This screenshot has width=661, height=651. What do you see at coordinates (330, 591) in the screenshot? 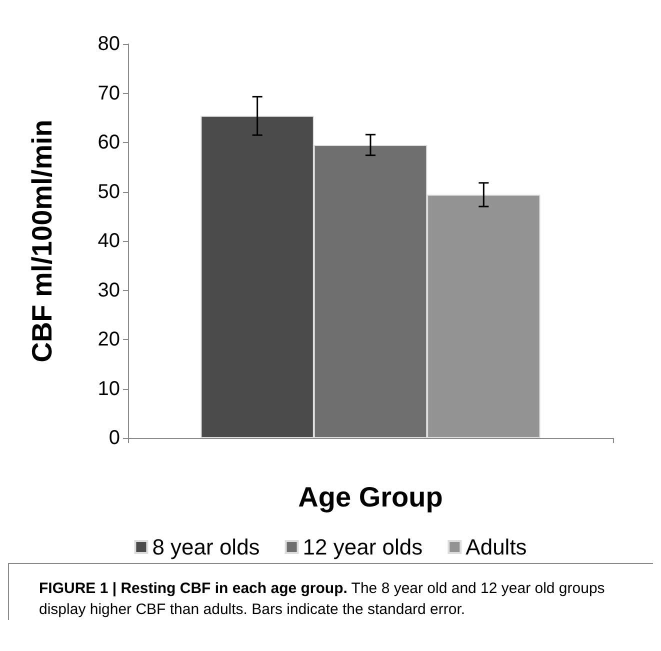
I see `caption: FIGURE 1 | Resting CBF in each age group. The 8 year old and 12 year old groups display higher CBF than adults. Bars indicate the standard error.` at bounding box center [330, 591].